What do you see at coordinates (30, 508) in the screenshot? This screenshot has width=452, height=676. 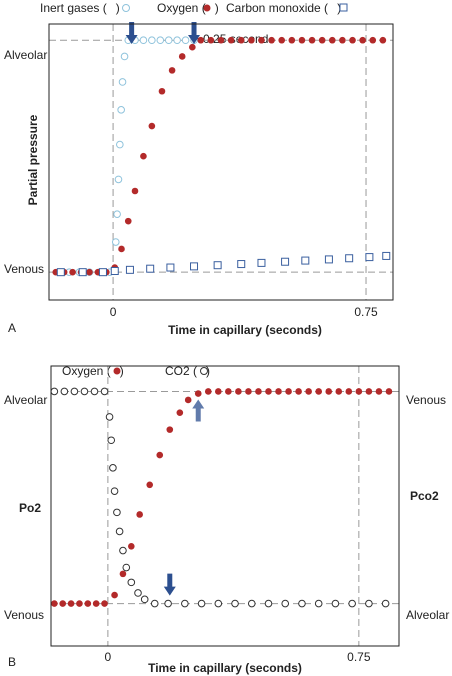 I see `y-axis-label-b-left: Po2` at bounding box center [30, 508].